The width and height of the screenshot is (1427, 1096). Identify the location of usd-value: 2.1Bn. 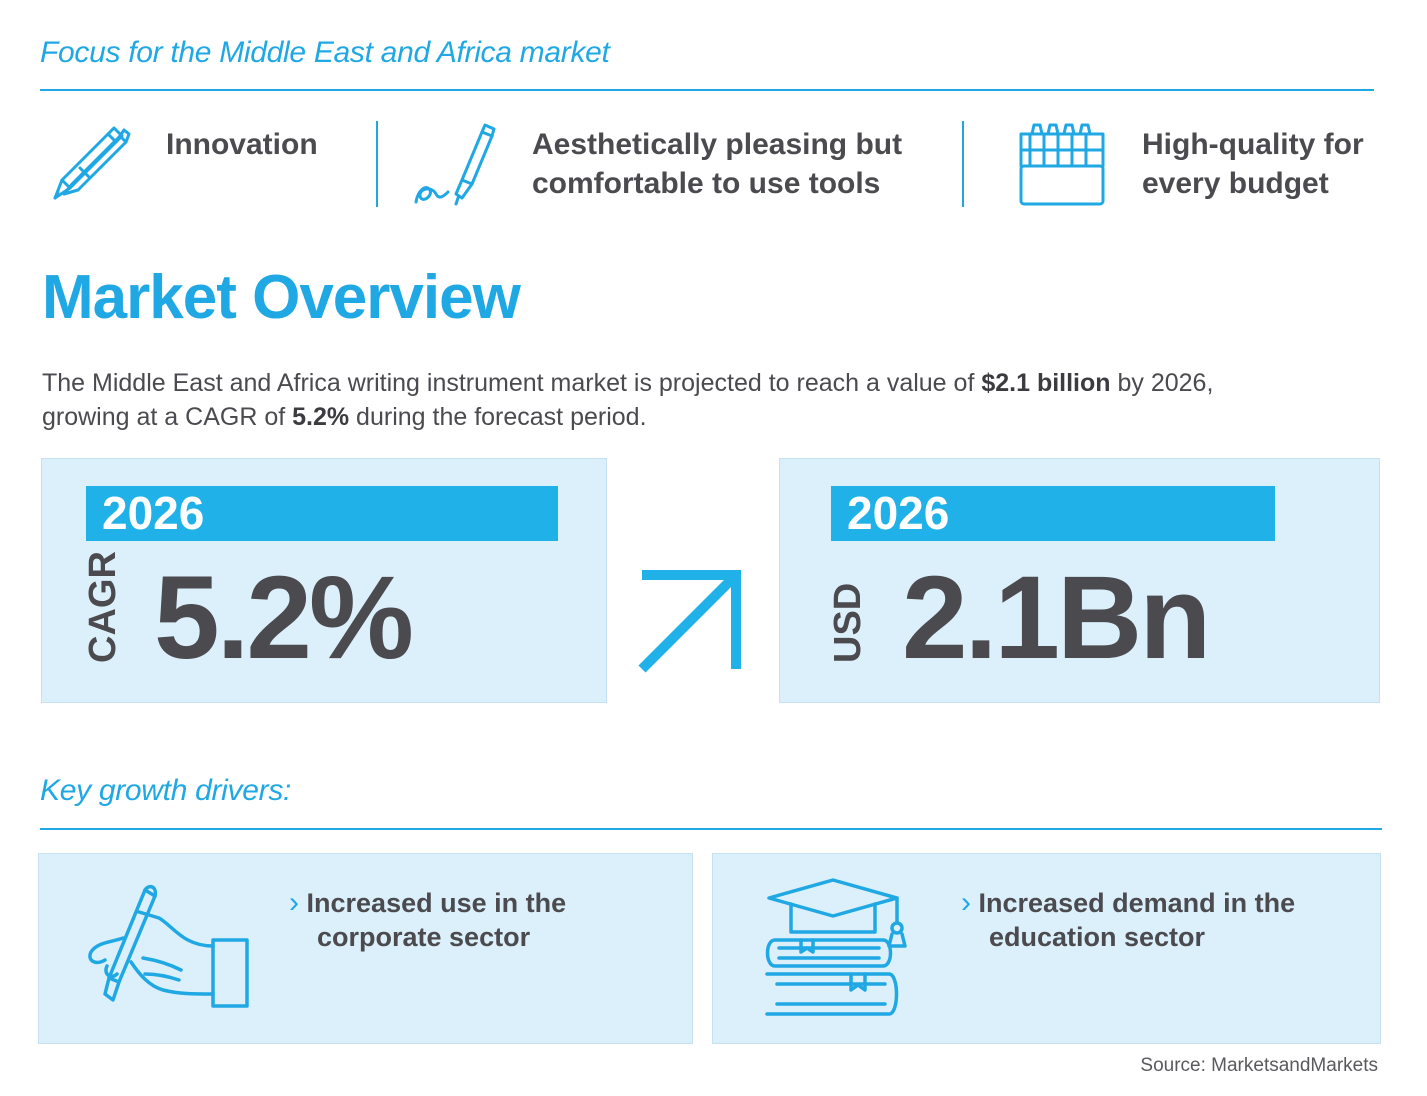
(1056, 618).